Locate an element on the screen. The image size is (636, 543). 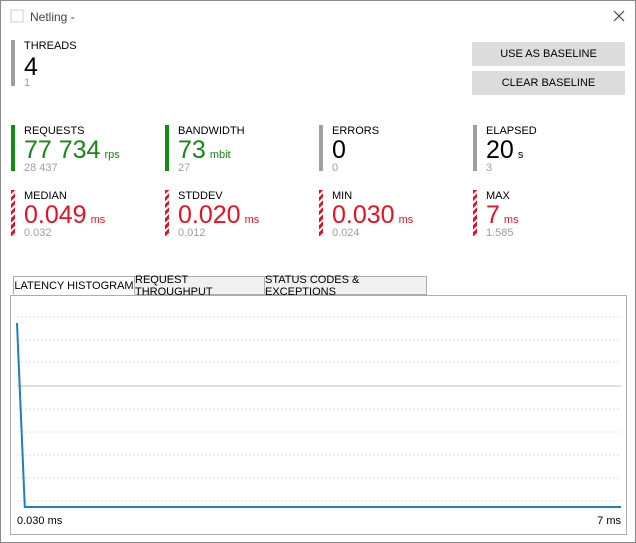
metric-label: REQUESTS is located at coordinates (54, 131).